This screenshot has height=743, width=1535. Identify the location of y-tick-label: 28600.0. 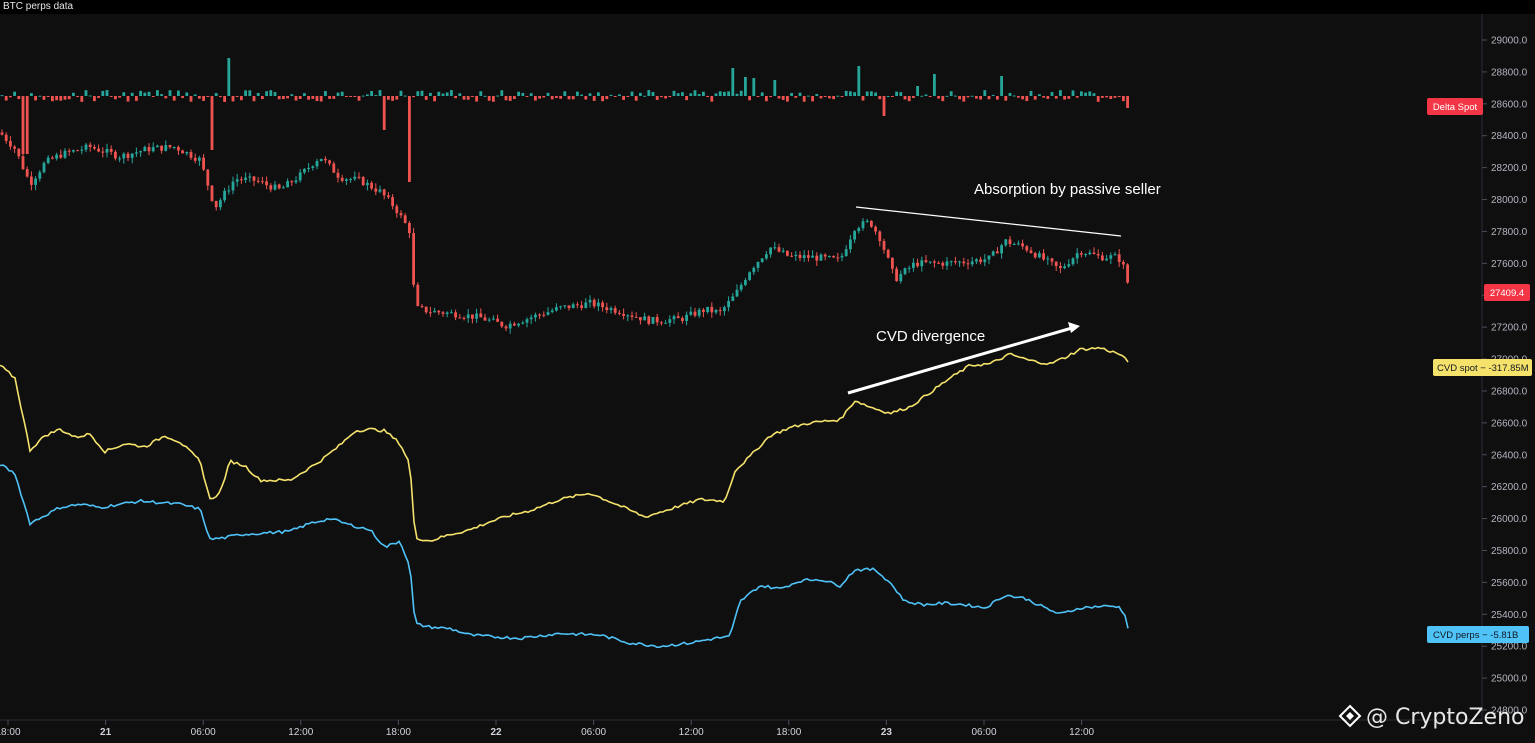
(1509, 104).